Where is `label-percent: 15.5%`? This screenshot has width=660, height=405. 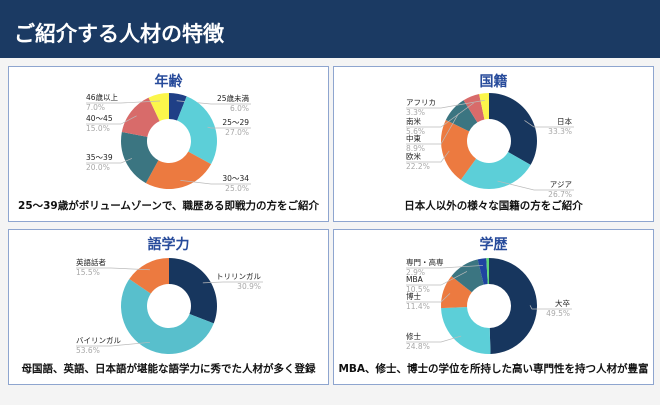
label-percent: 15.5% is located at coordinates (88, 272).